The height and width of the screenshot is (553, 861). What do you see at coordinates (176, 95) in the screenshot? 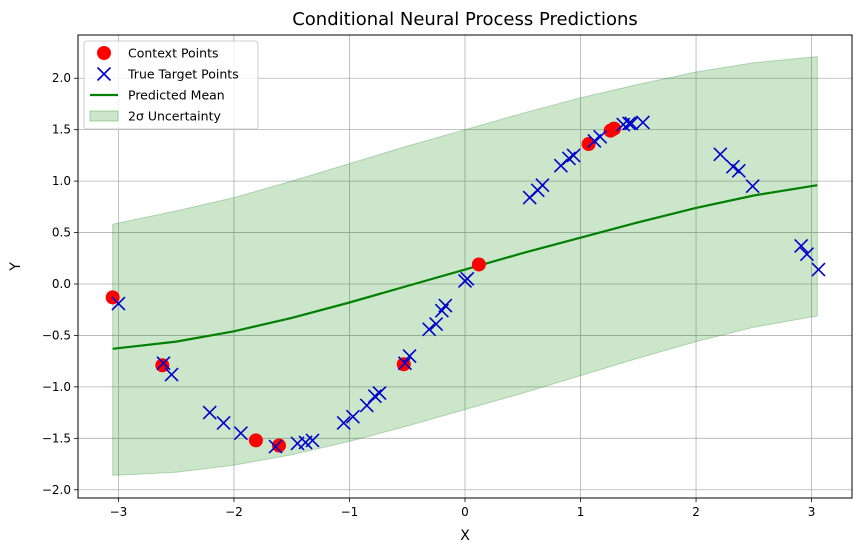
I see `legend-label: Predicted Mean` at bounding box center [176, 95].